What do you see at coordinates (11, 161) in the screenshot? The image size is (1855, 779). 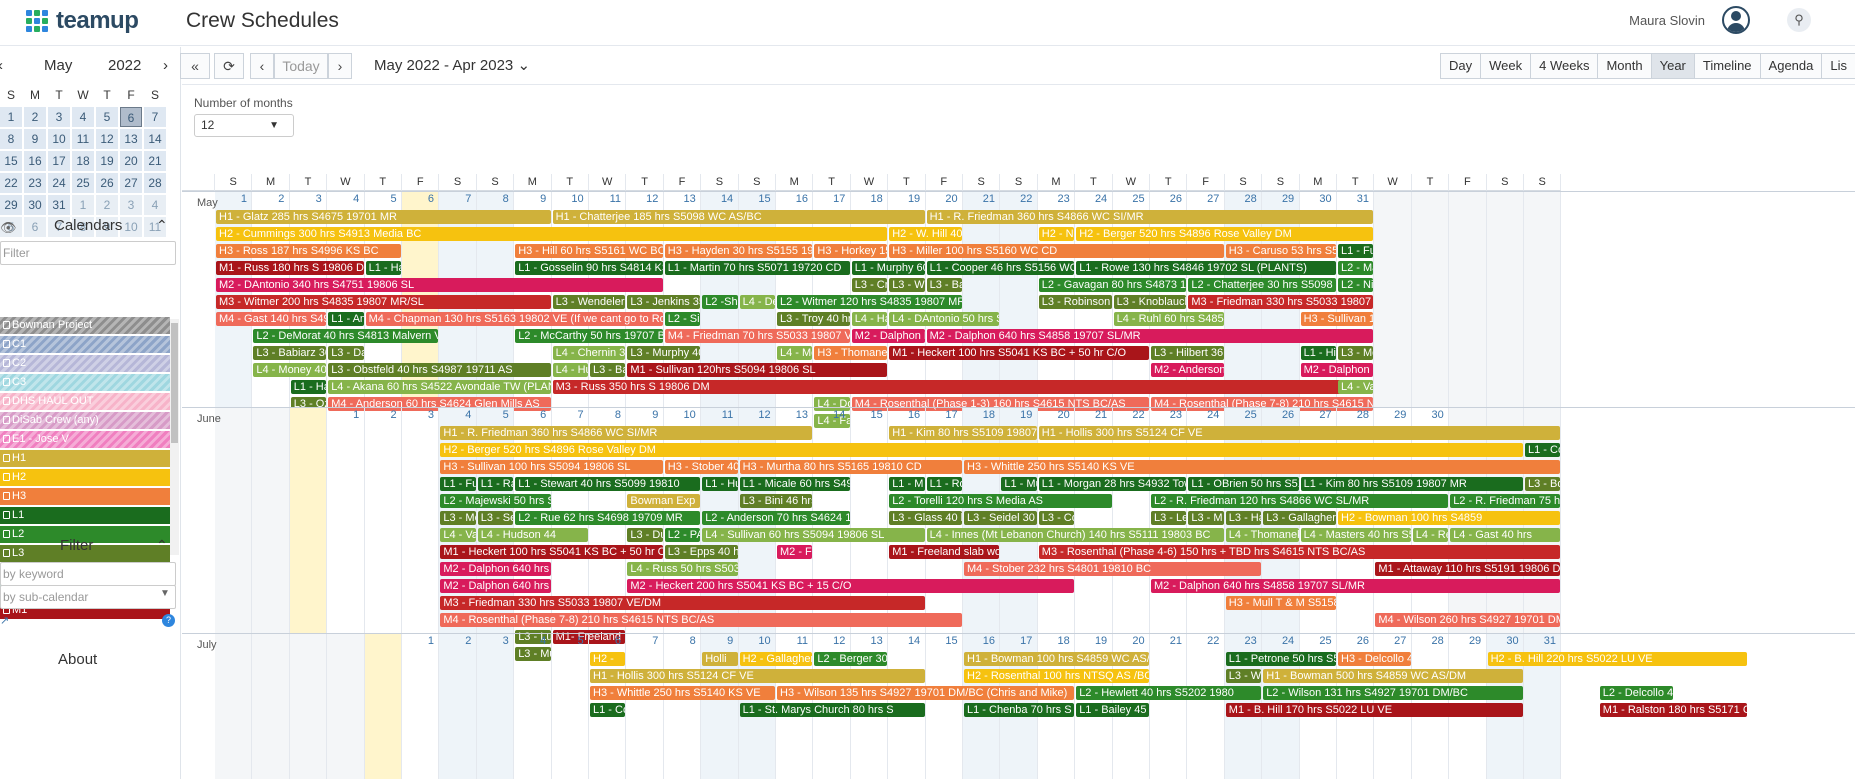 I see `mini-day: 15` at bounding box center [11, 161].